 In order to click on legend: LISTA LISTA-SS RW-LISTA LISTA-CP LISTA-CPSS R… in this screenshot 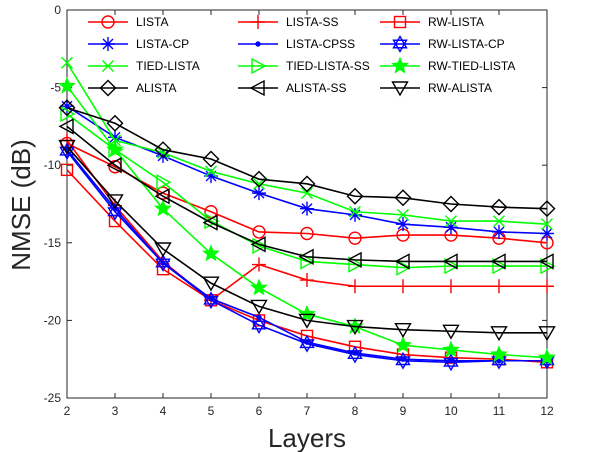, I will do `click(301, 56)`.